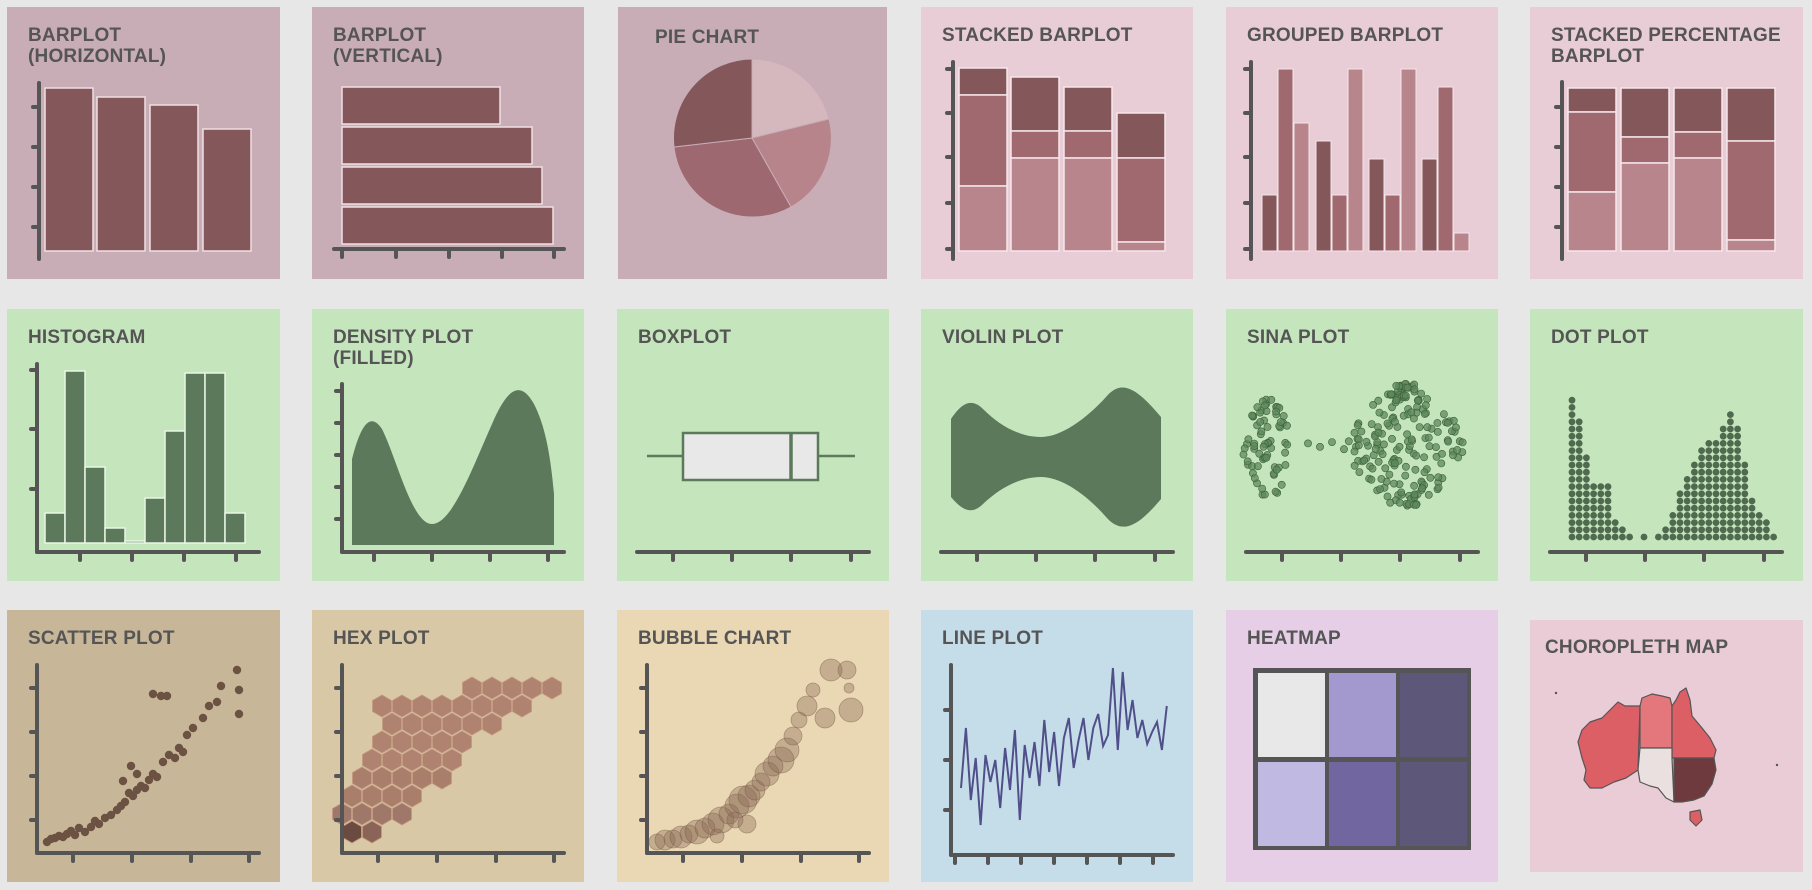  What do you see at coordinates (752, 138) in the screenshot?
I see `pie-chart-icon` at bounding box center [752, 138].